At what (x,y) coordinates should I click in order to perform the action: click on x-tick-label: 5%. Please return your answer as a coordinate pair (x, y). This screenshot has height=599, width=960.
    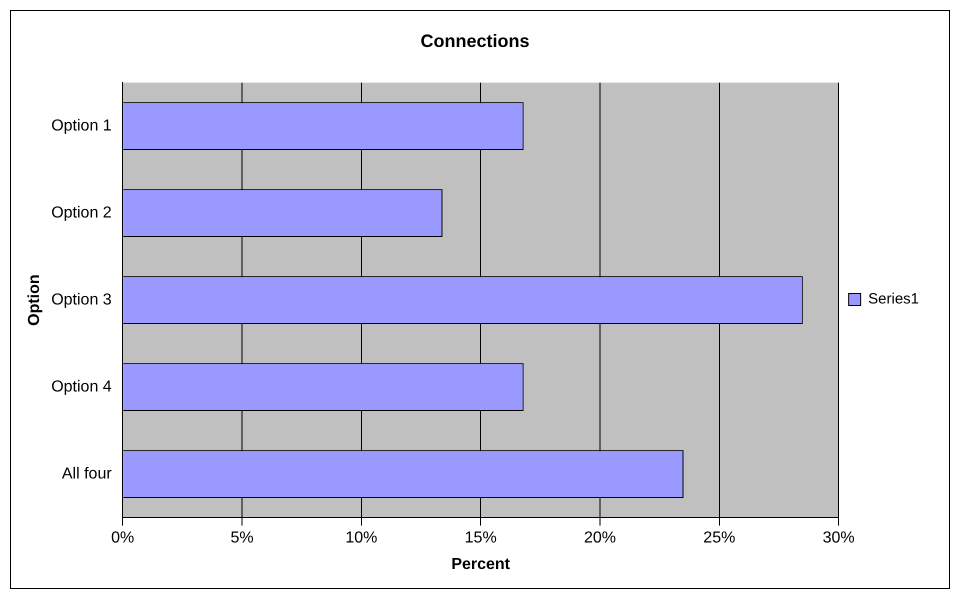
    Looking at the image, I should click on (242, 538).